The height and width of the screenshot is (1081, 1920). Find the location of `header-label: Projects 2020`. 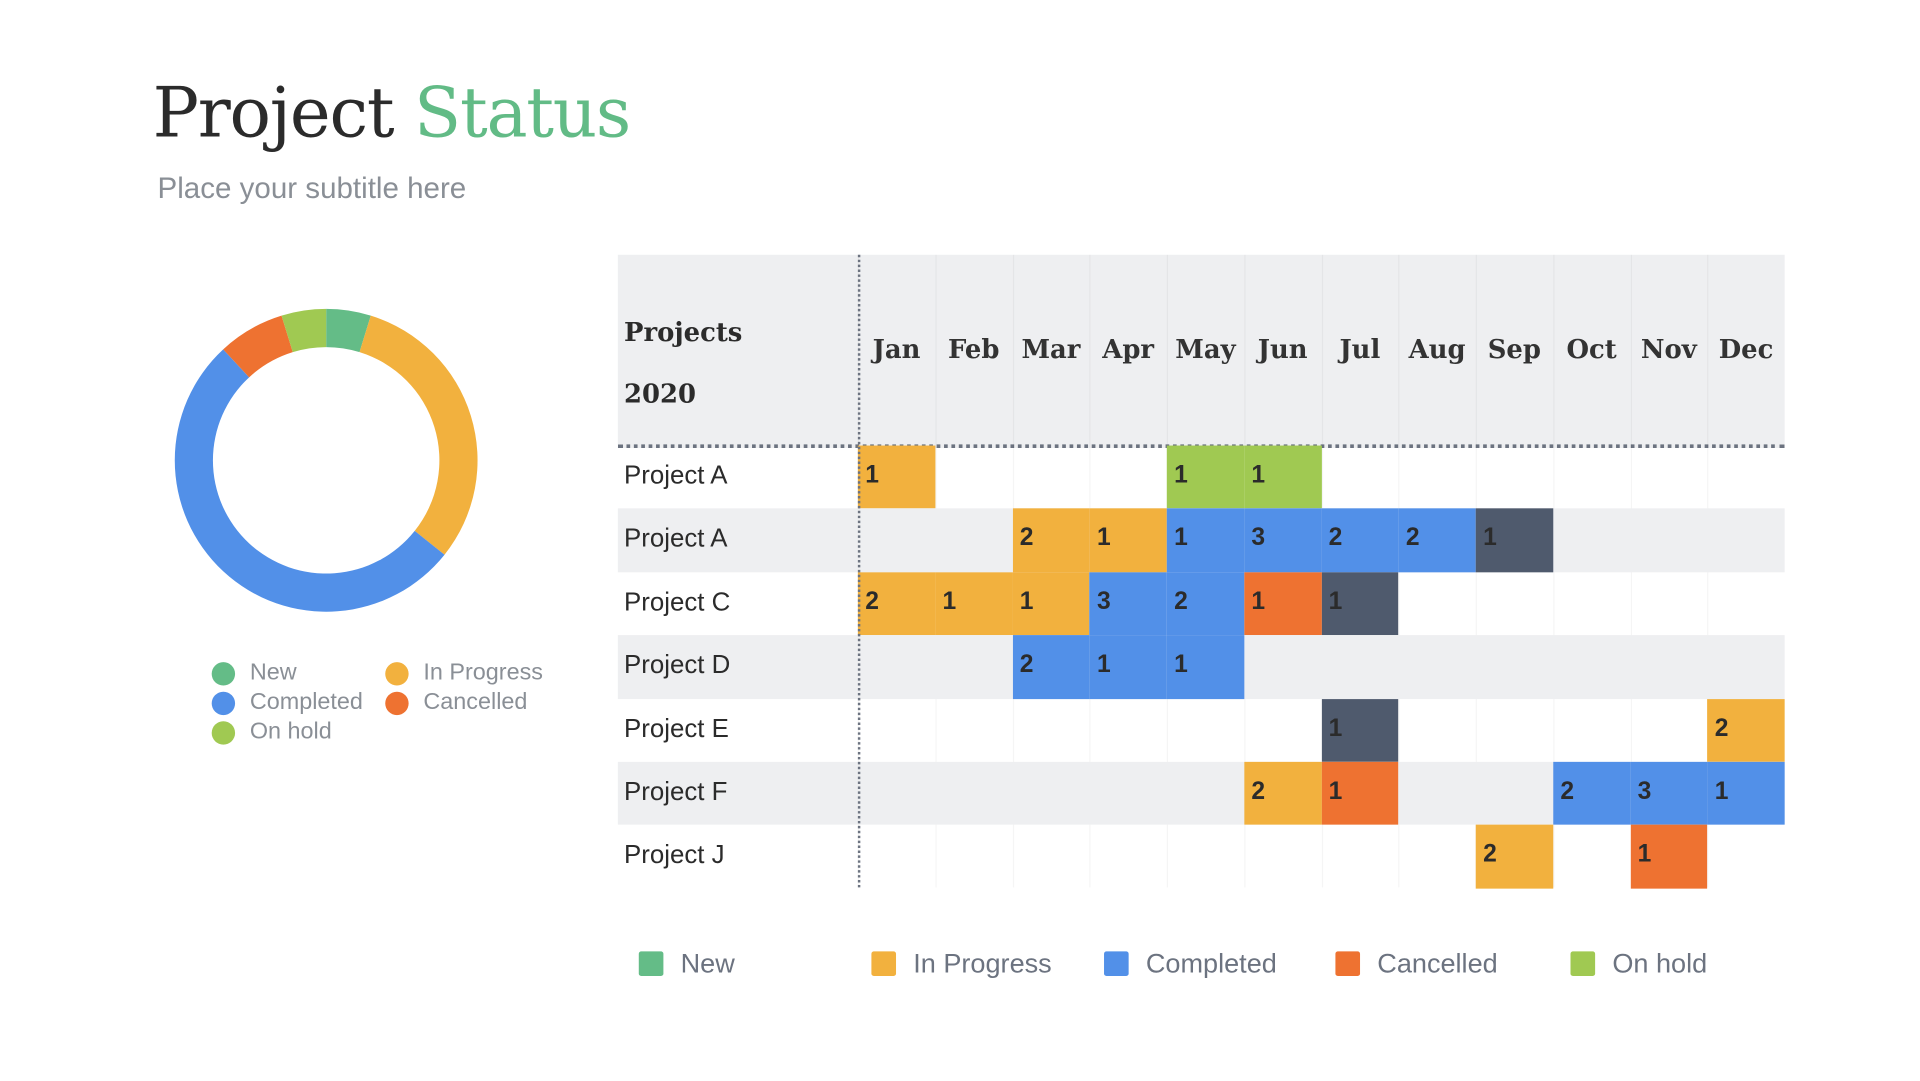

header-label: Projects 2020 is located at coordinates (683, 363).